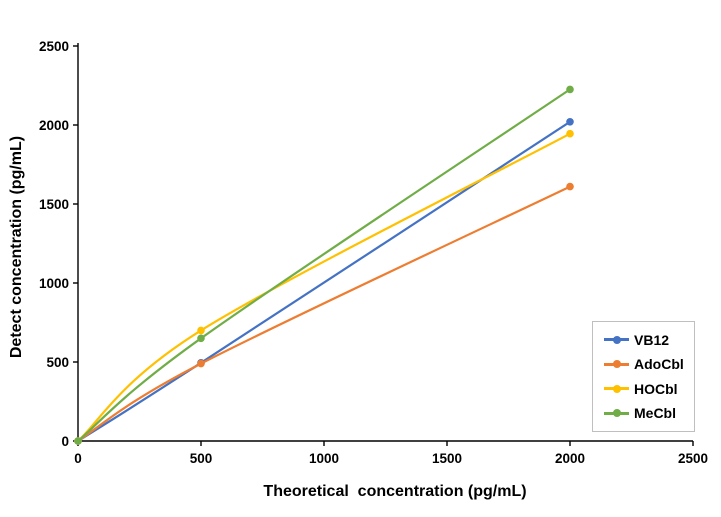  Describe the element at coordinates (616, 364) in the screenshot. I see `legend-marker-adocbl` at that location.